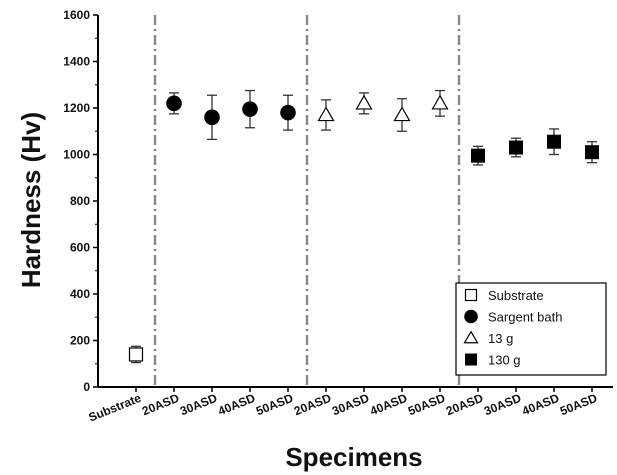 The image size is (617, 475). Describe the element at coordinates (31, 200) in the screenshot. I see `y-axis-title: Hardness (Hv)` at that location.